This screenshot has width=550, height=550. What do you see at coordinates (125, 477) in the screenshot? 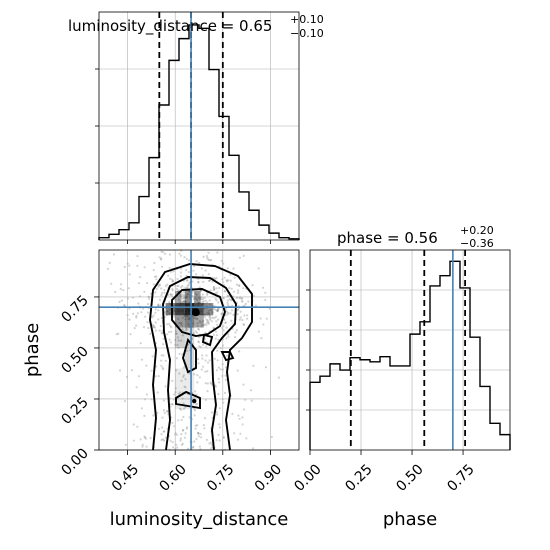
I see `scatter-xtick-label-0: 0.45` at bounding box center [125, 477].